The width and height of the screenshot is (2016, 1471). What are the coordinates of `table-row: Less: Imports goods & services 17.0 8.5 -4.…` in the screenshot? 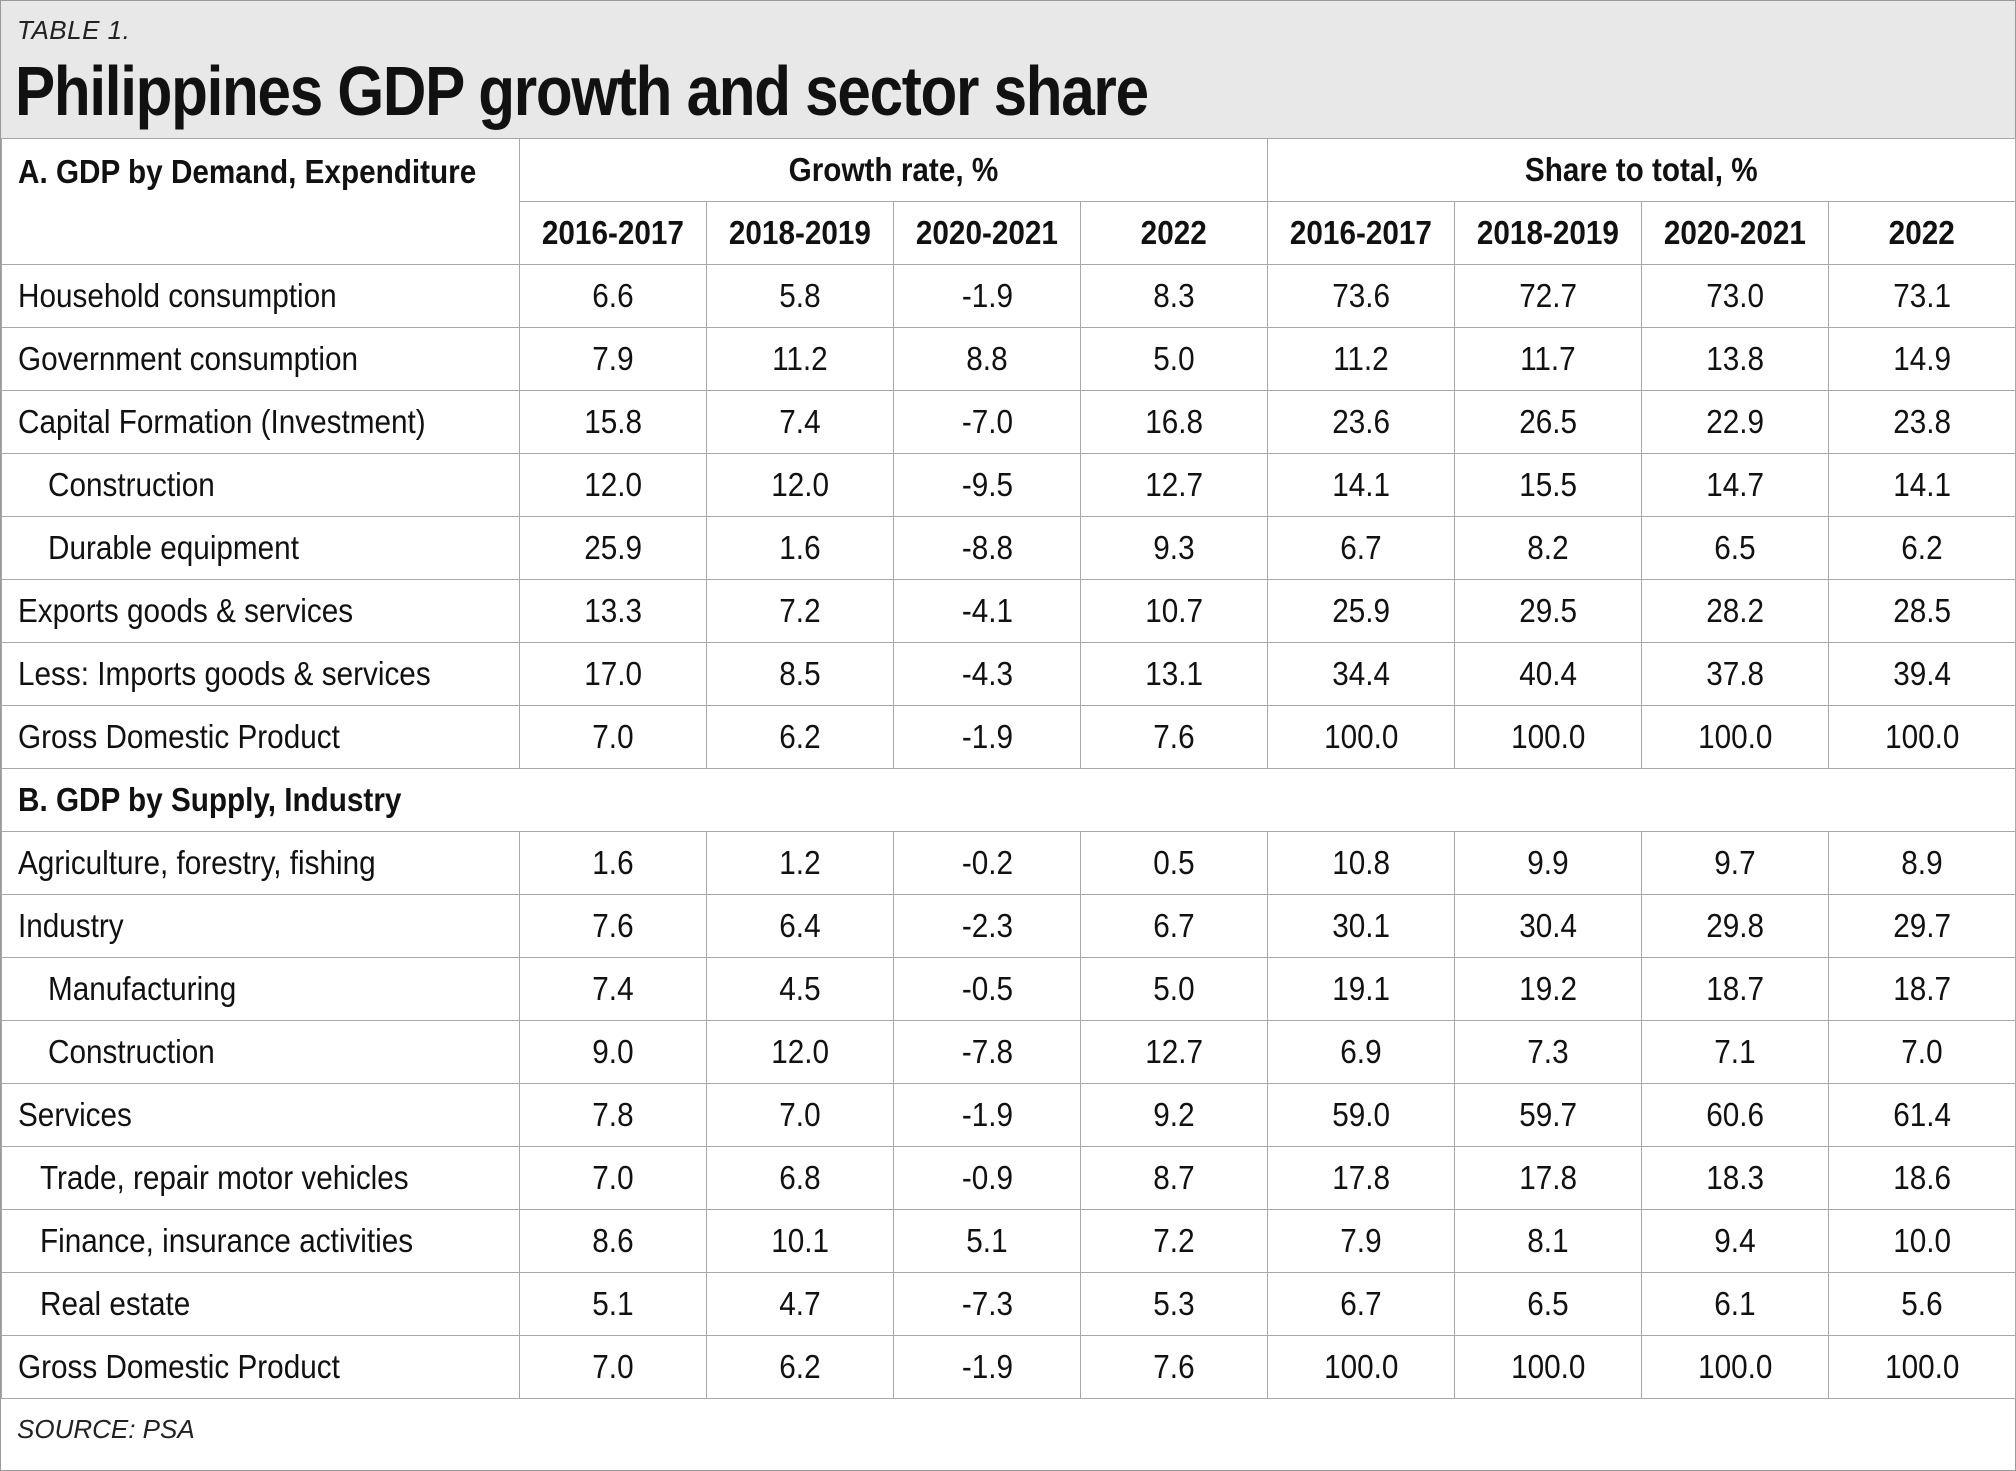 It's located at (1008, 674).